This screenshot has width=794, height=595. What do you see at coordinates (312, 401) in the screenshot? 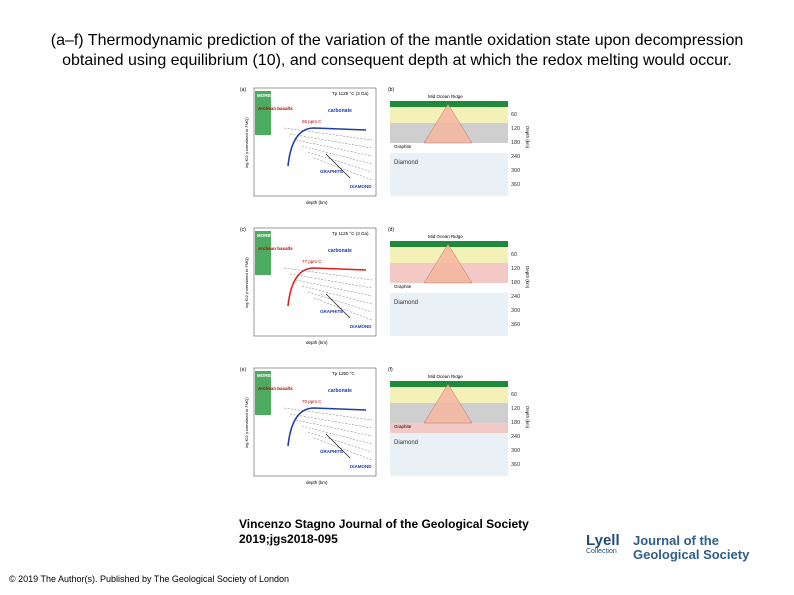
I see `ppm-label: 70 ppm C` at bounding box center [312, 401].